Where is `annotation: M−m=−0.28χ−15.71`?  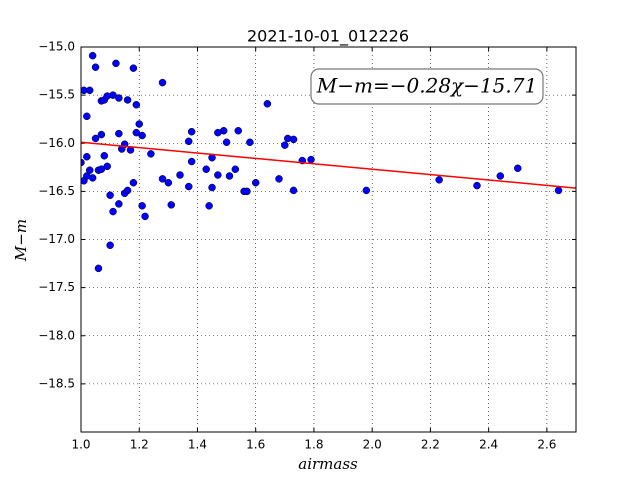
annotation: M−m=−0.28χ−15.71 is located at coordinates (426, 86).